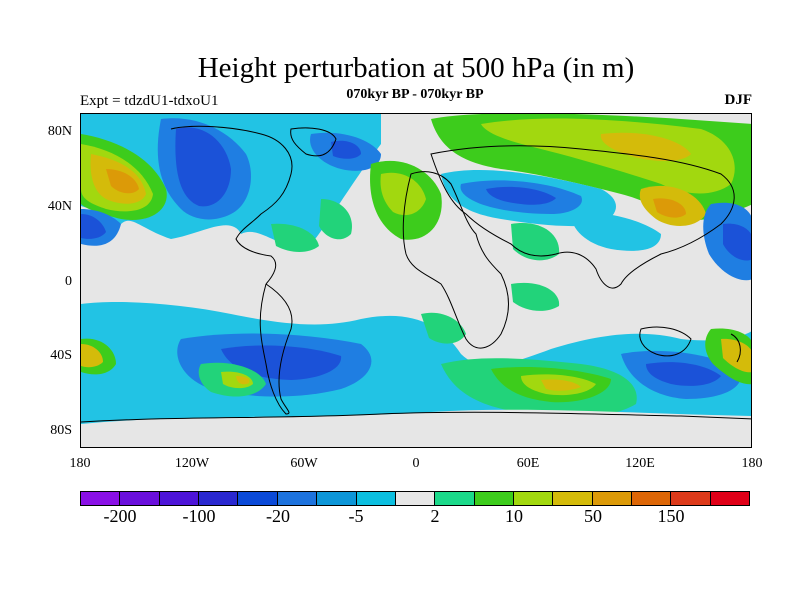  Describe the element at coordinates (528, 463) in the screenshot. I see `x-tick-60e: 60E` at that location.